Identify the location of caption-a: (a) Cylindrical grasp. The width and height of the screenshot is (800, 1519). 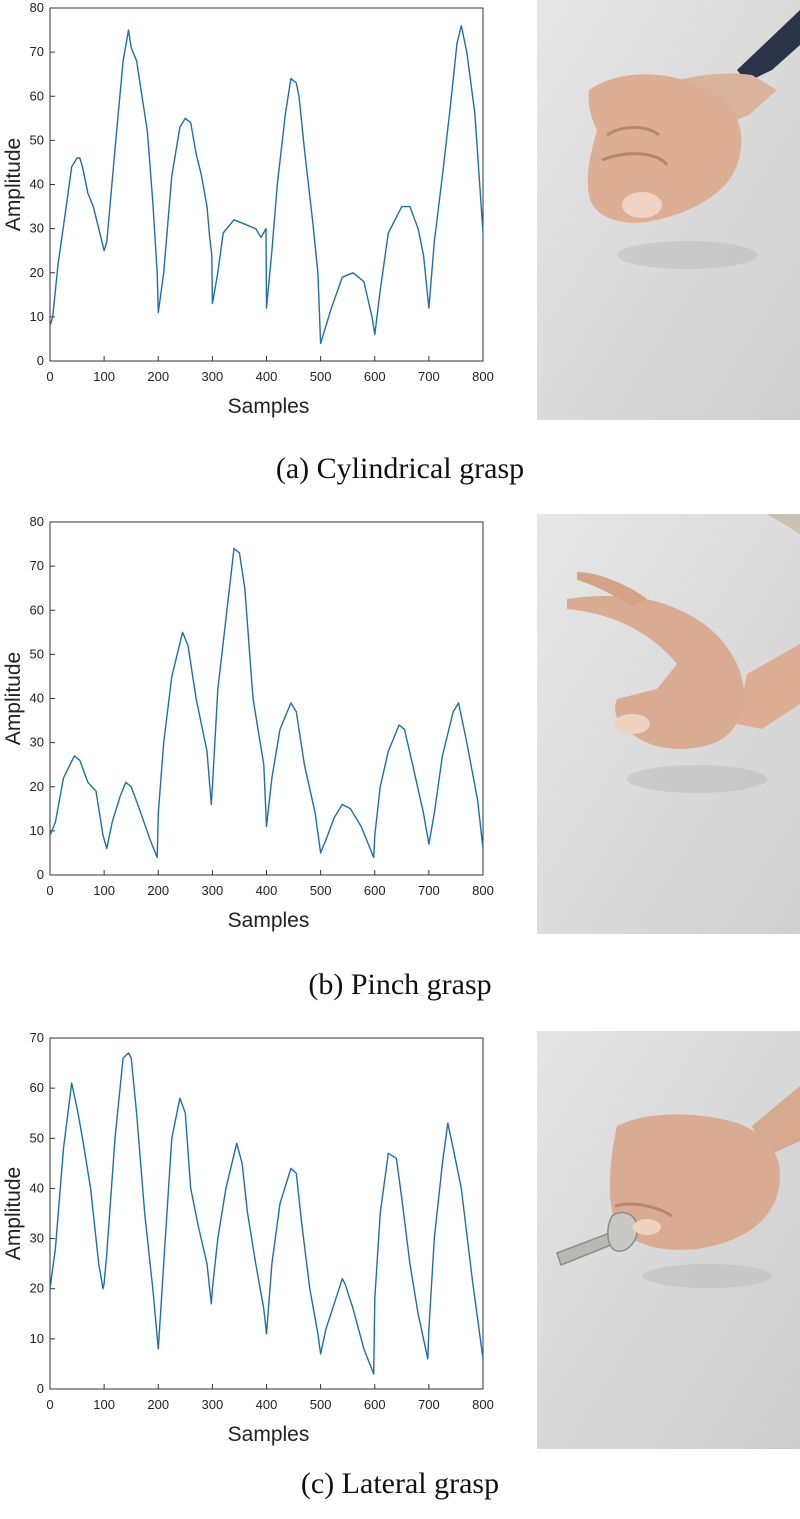
(400, 468).